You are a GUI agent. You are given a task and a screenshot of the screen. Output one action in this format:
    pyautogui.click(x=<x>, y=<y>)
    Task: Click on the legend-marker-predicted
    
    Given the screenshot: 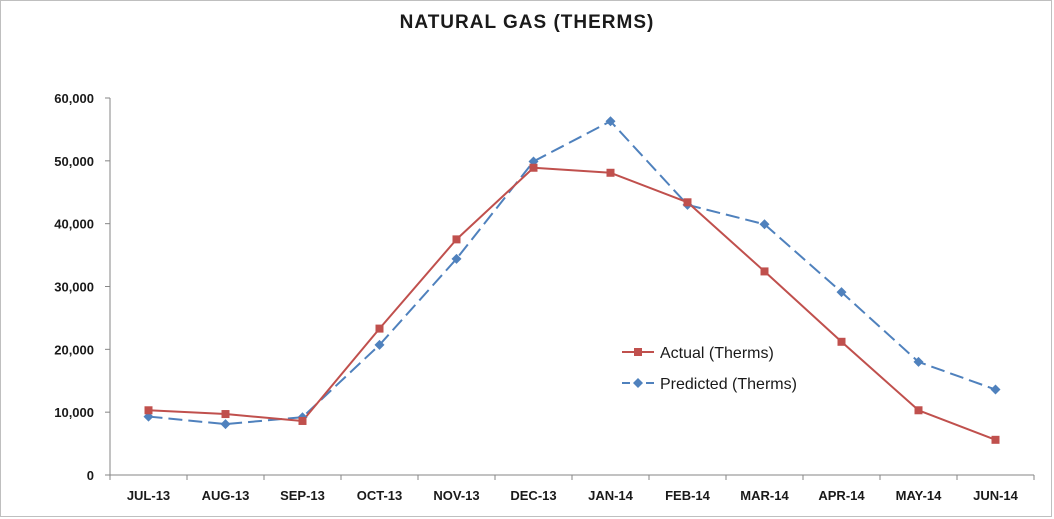 What is the action you would take?
    pyautogui.click(x=638, y=383)
    